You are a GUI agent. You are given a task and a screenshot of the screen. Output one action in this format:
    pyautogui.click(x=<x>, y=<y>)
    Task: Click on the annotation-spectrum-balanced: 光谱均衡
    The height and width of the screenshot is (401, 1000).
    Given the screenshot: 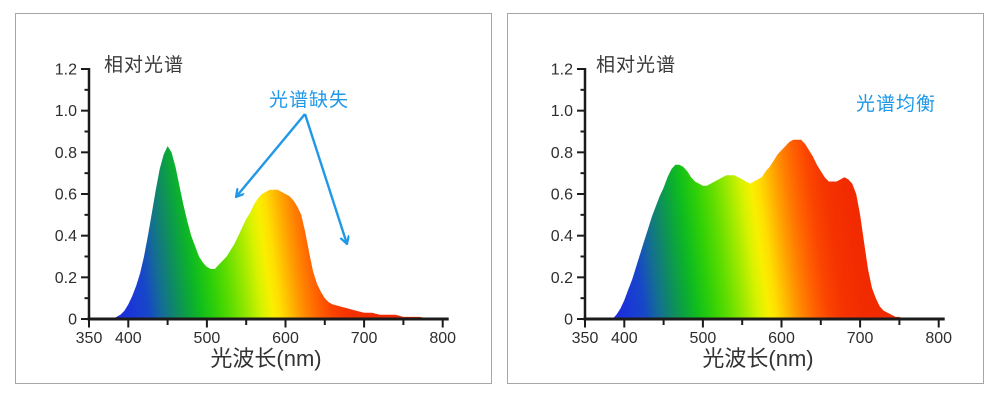 What is the action you would take?
    pyautogui.click(x=896, y=104)
    